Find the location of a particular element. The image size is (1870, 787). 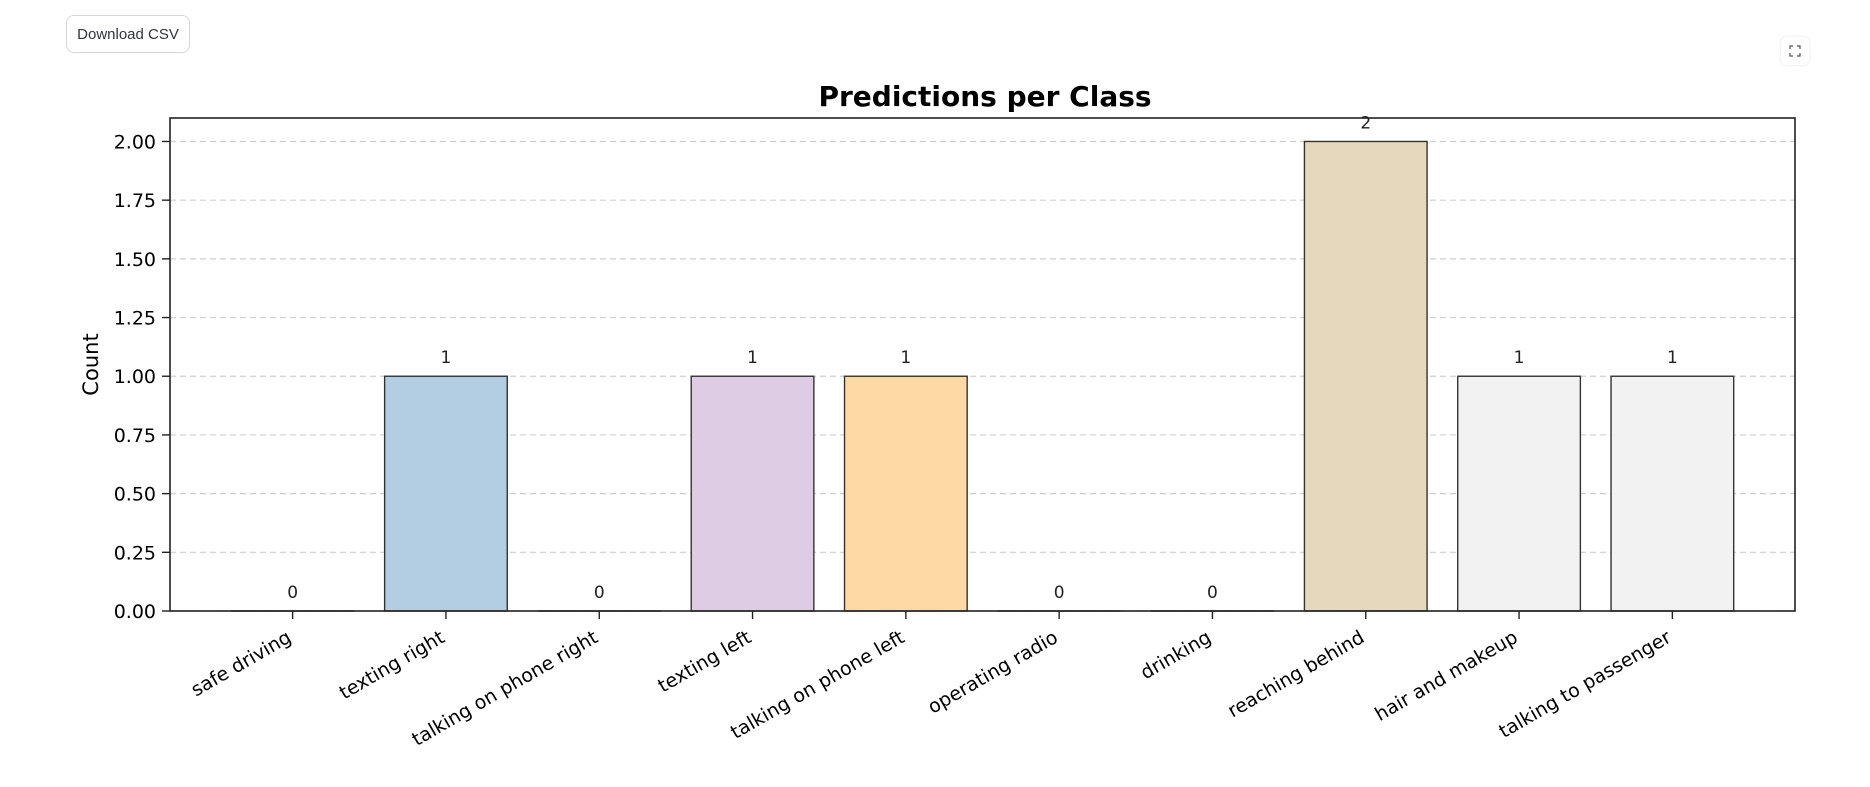

x-tick-label: hair and makeup is located at coordinates (1446, 675).